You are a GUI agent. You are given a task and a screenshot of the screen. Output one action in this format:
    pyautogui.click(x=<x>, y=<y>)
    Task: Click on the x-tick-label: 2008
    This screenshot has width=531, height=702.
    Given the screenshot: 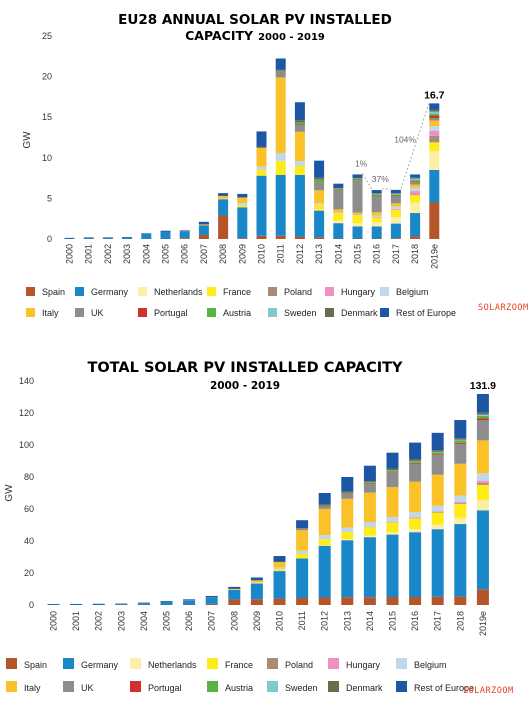 What is the action you would take?
    pyautogui.click(x=234, y=621)
    